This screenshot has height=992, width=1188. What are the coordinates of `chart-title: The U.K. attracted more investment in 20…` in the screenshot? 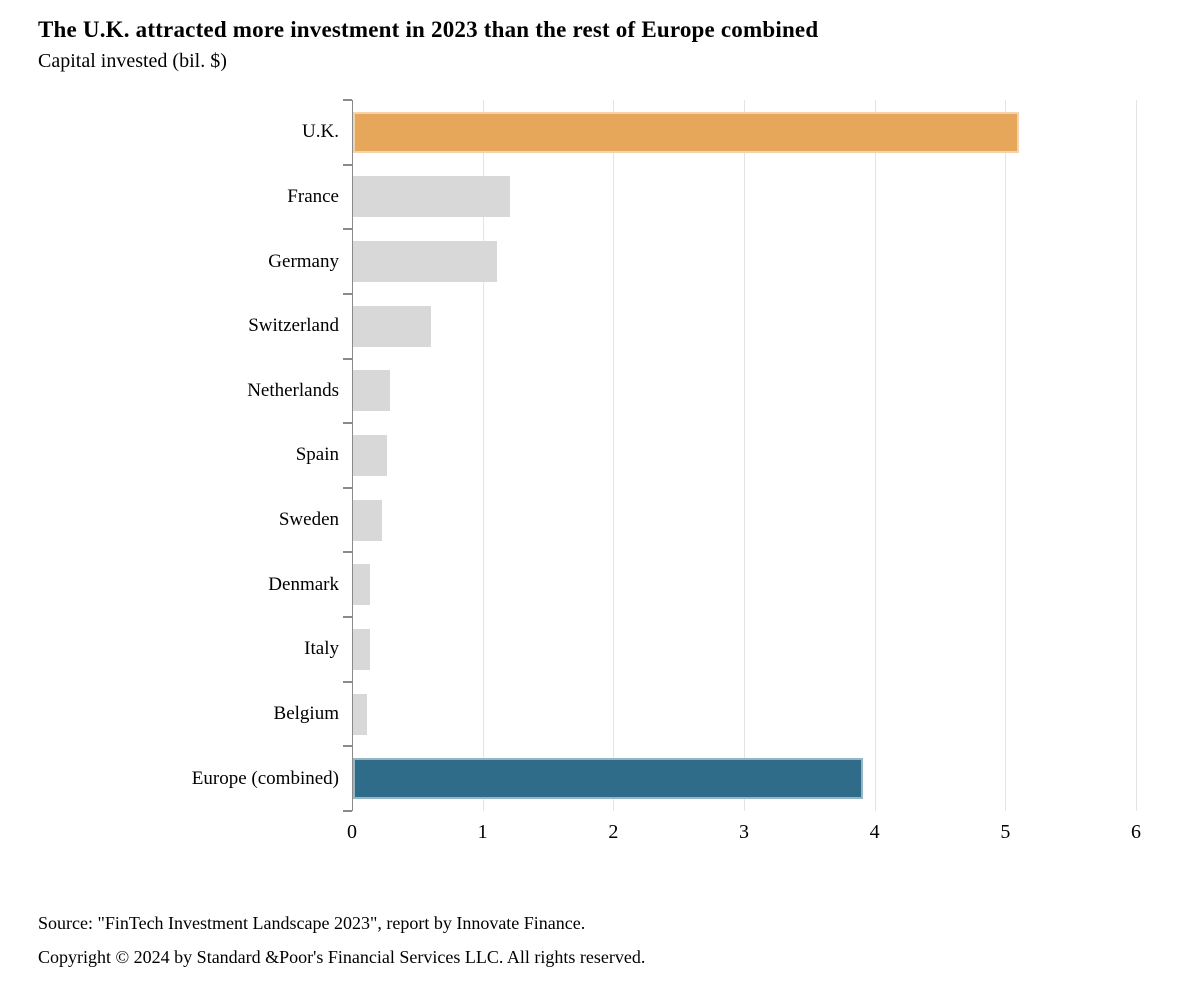 It's located at (428, 29).